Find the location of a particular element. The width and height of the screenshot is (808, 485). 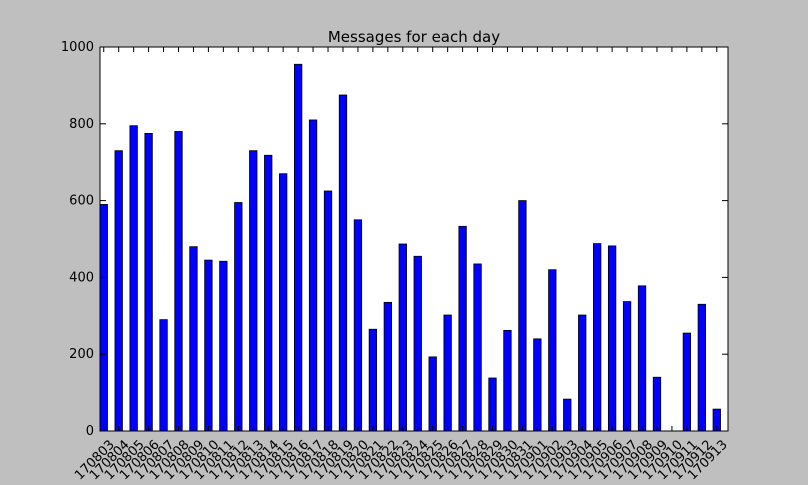

y-tick-label: 800 is located at coordinates (81, 124).